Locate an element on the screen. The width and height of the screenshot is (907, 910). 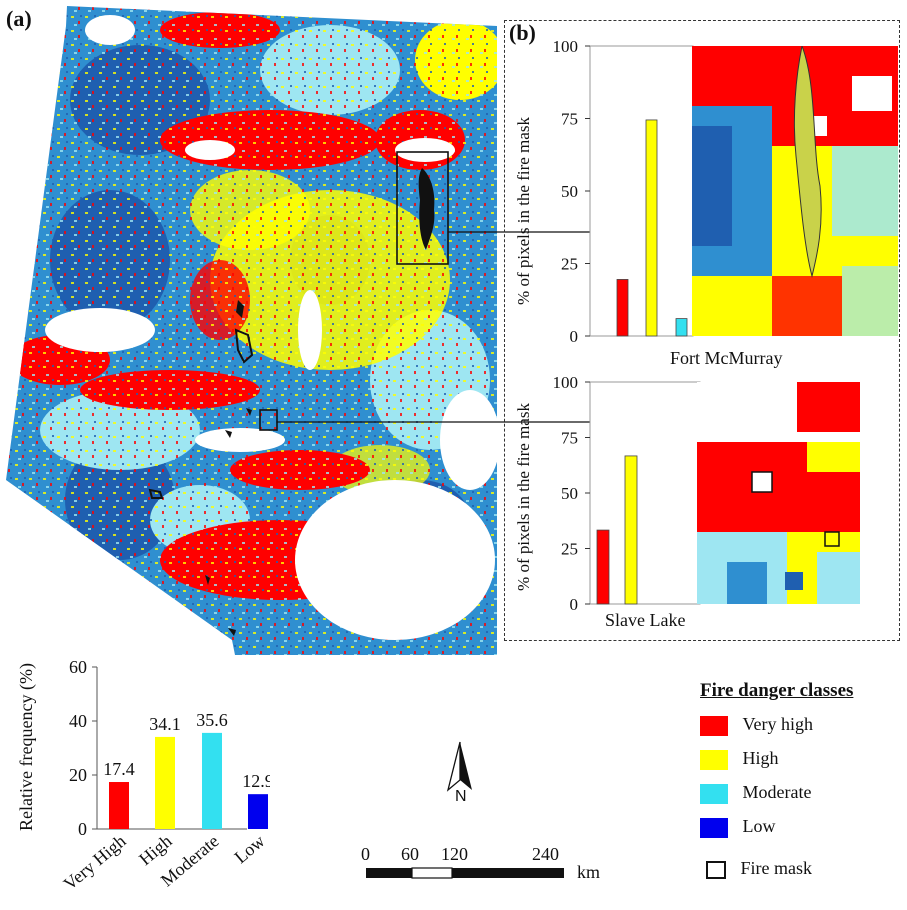
panel-a-label: (a) is located at coordinates (19, 18).